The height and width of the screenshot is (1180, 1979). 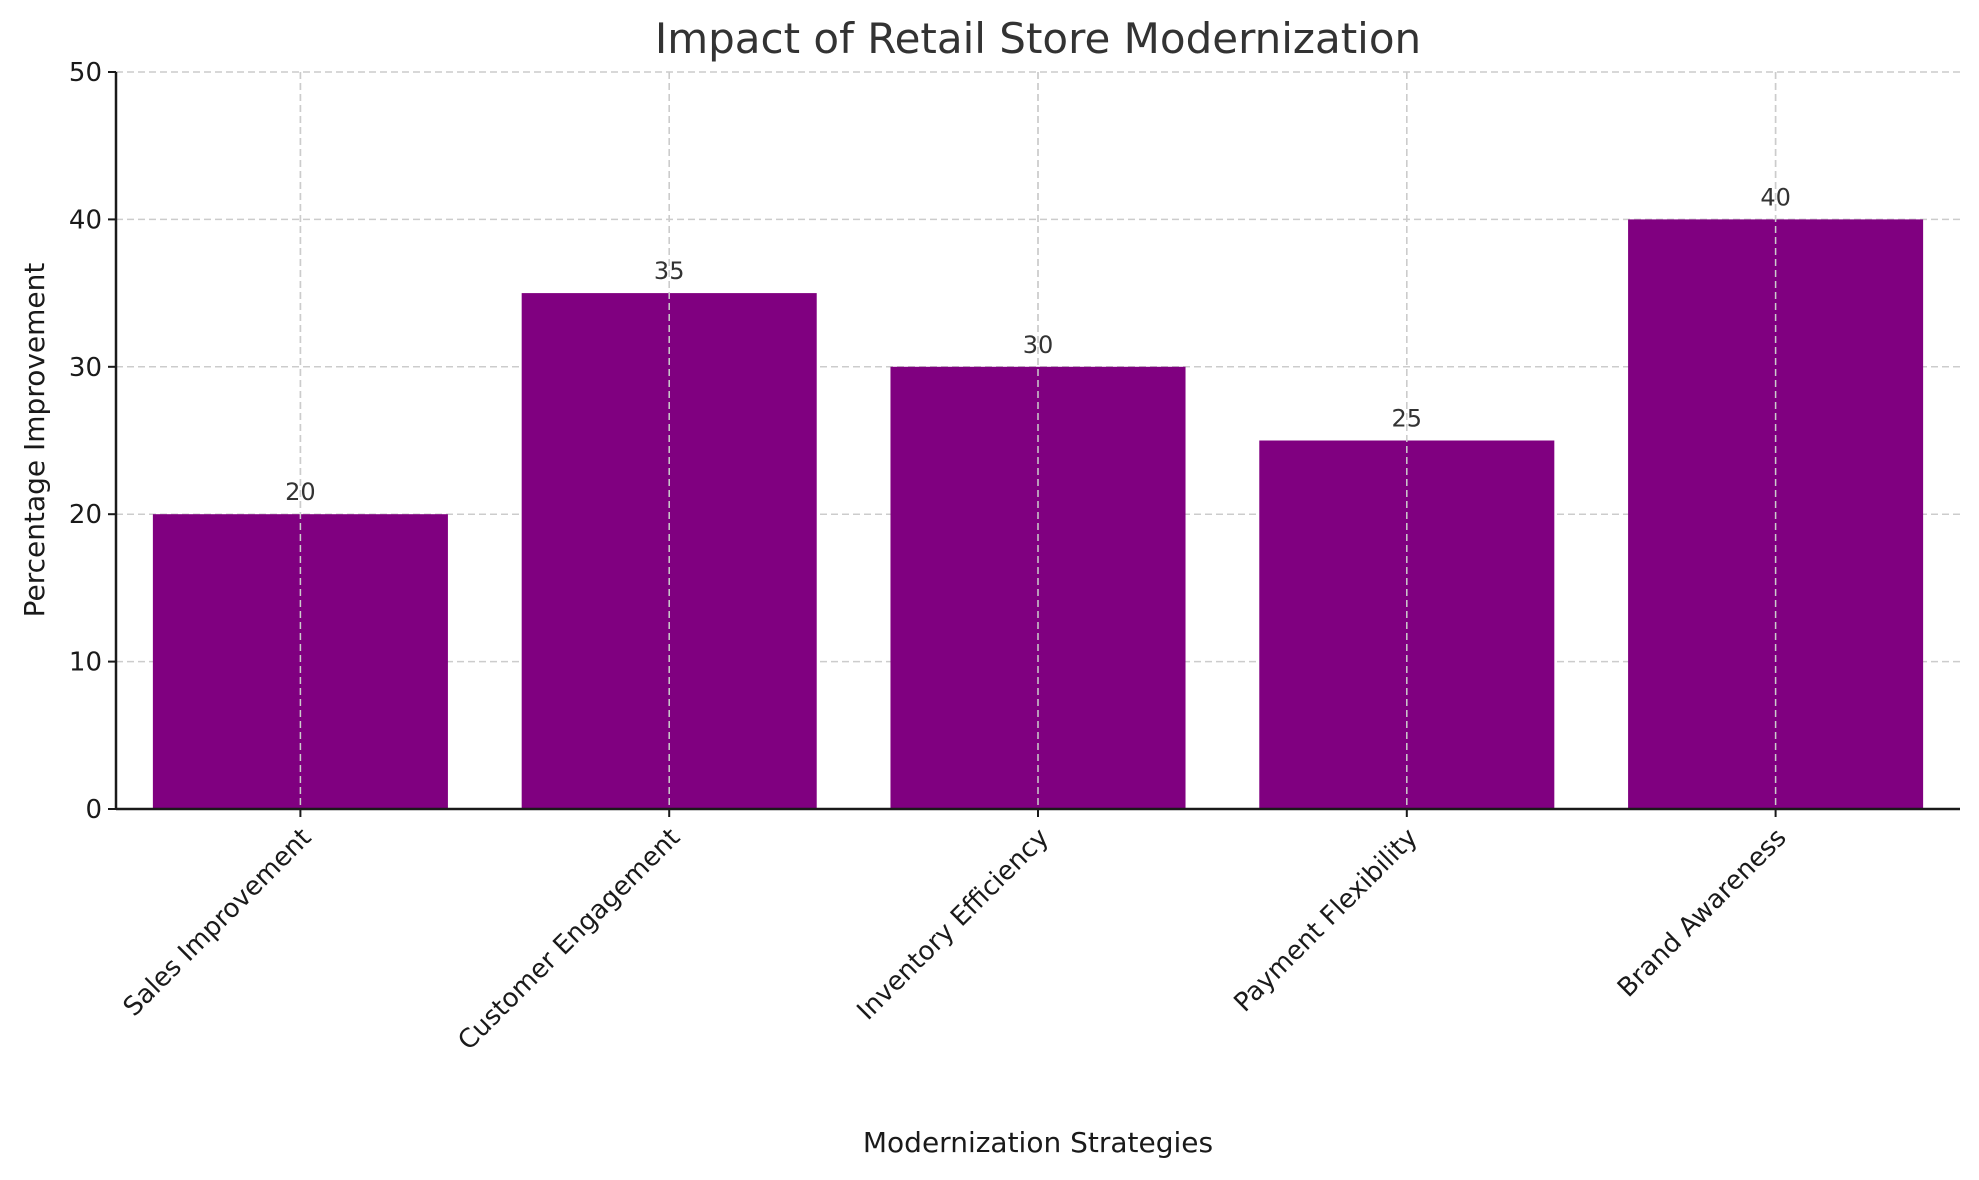 I want to click on x-tick-label: Customer Engagement, so click(x=570, y=940).